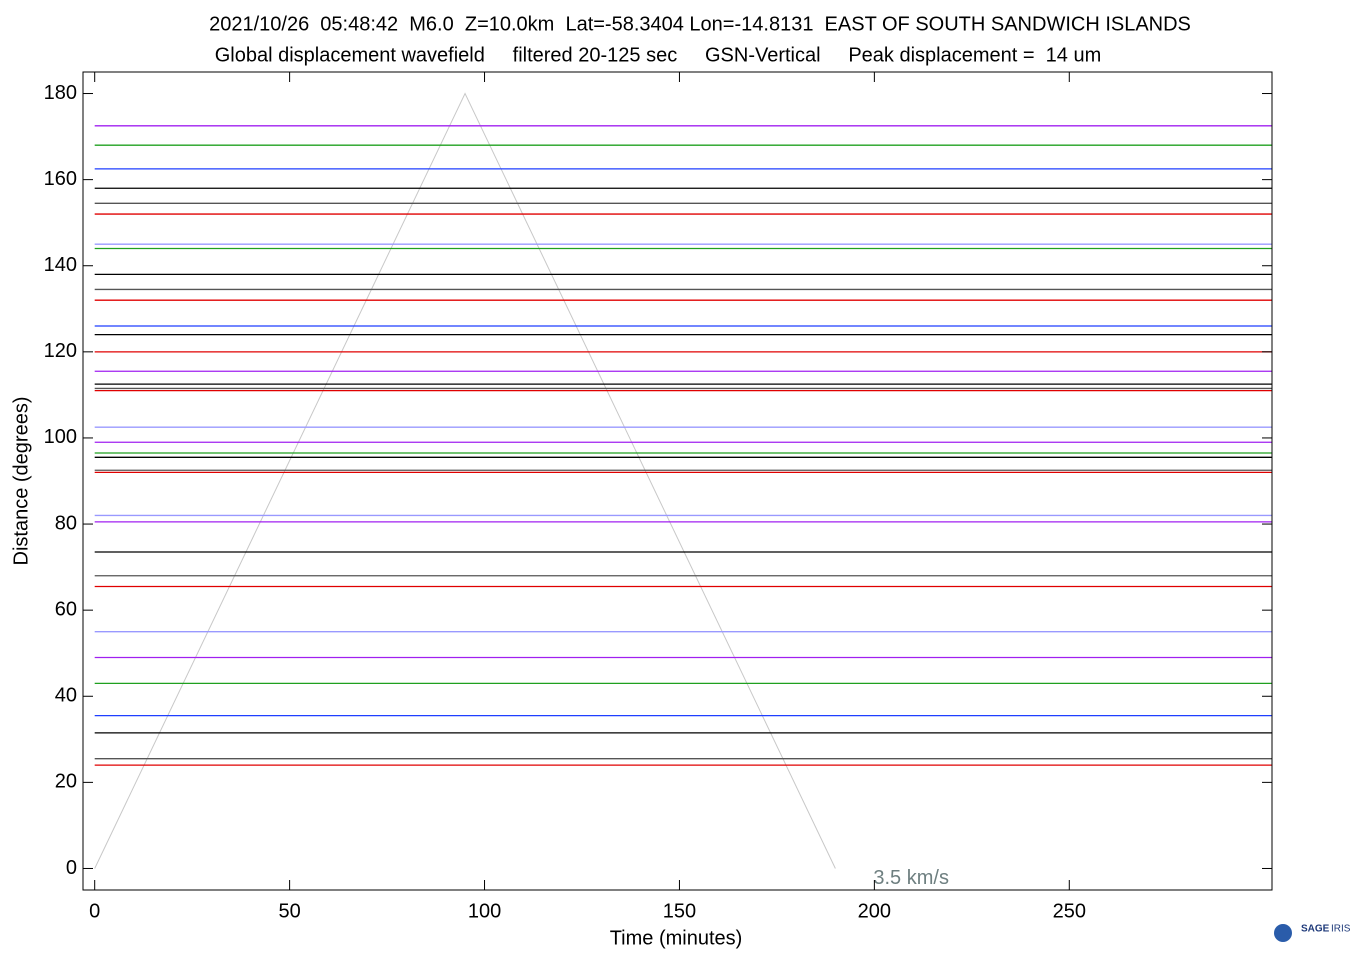  I want to click on x-tick-label: 250, so click(1069, 911).